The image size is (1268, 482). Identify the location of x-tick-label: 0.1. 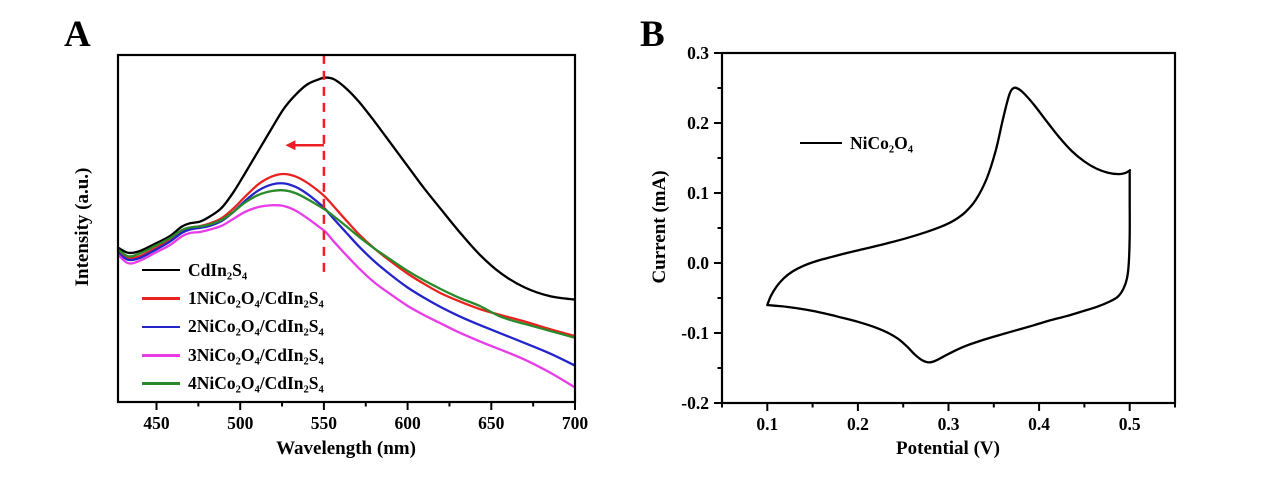
(767, 424).